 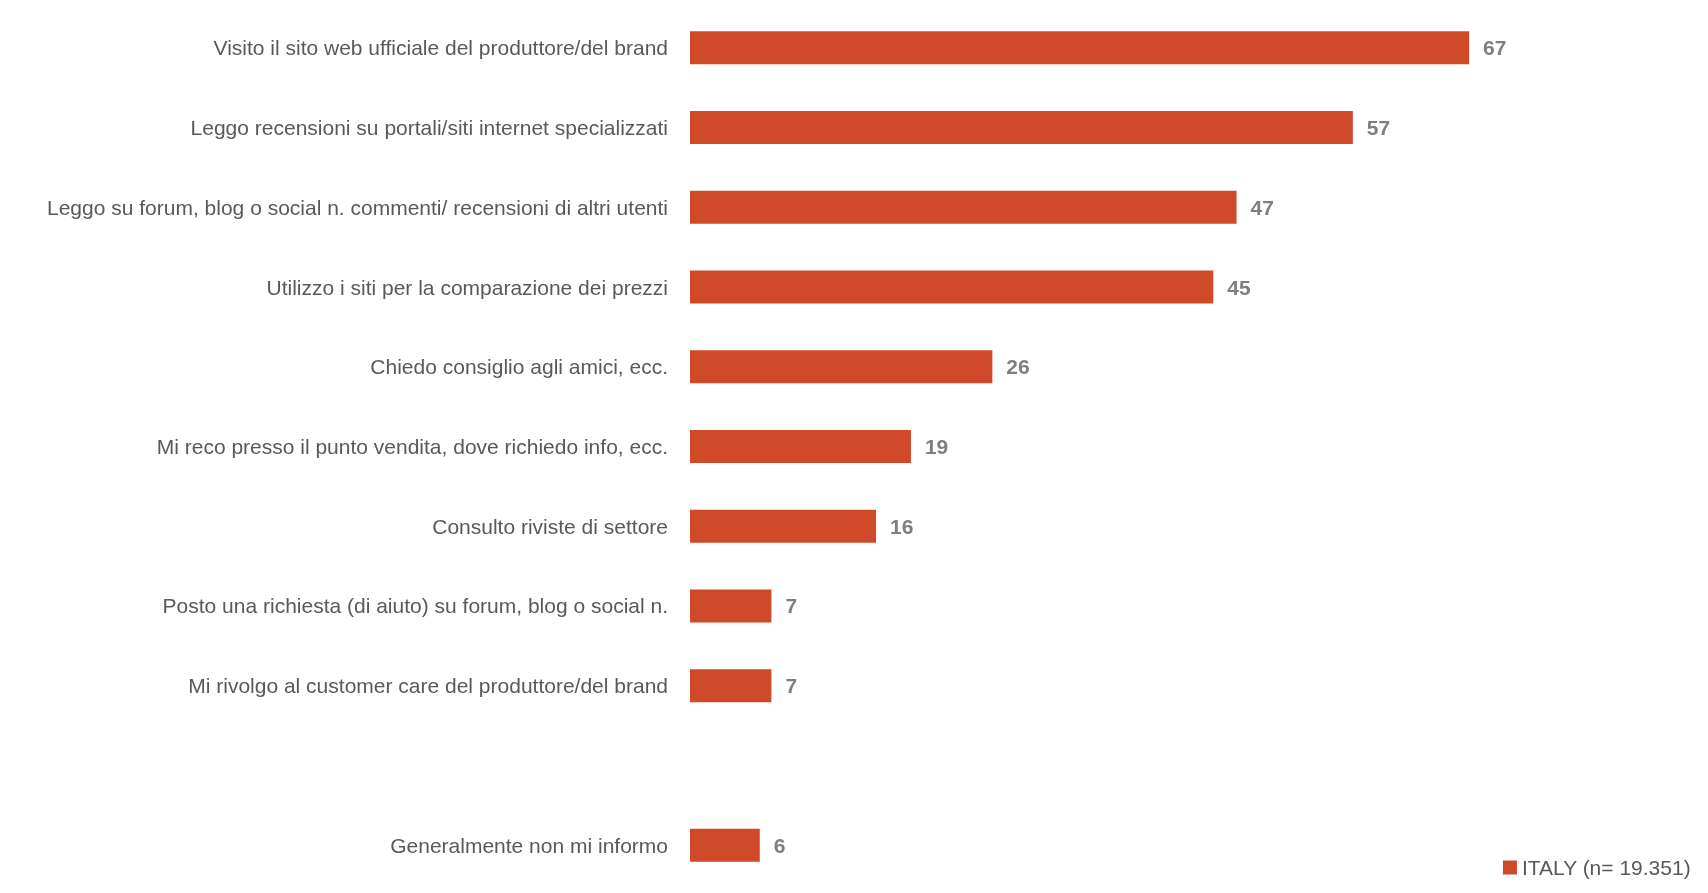 What do you see at coordinates (415, 606) in the screenshot?
I see `y-tick-label: Posto una richiesta (di aiuto) su forum, blog o social n.` at bounding box center [415, 606].